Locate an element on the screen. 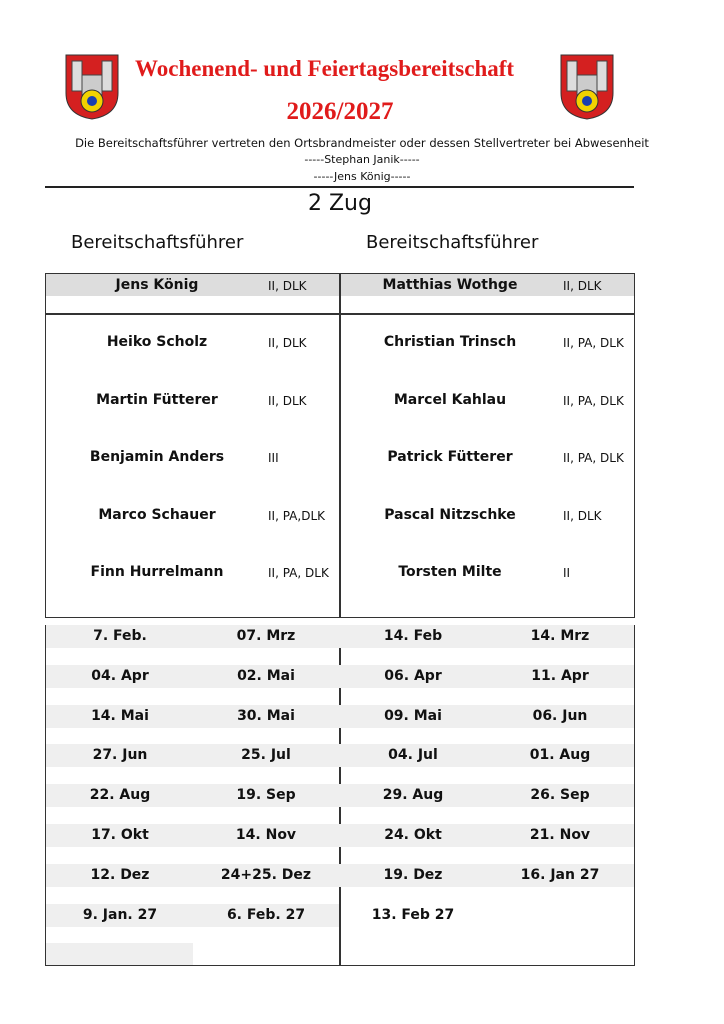  duty-date: 24+25. Dez is located at coordinates (266, 874).